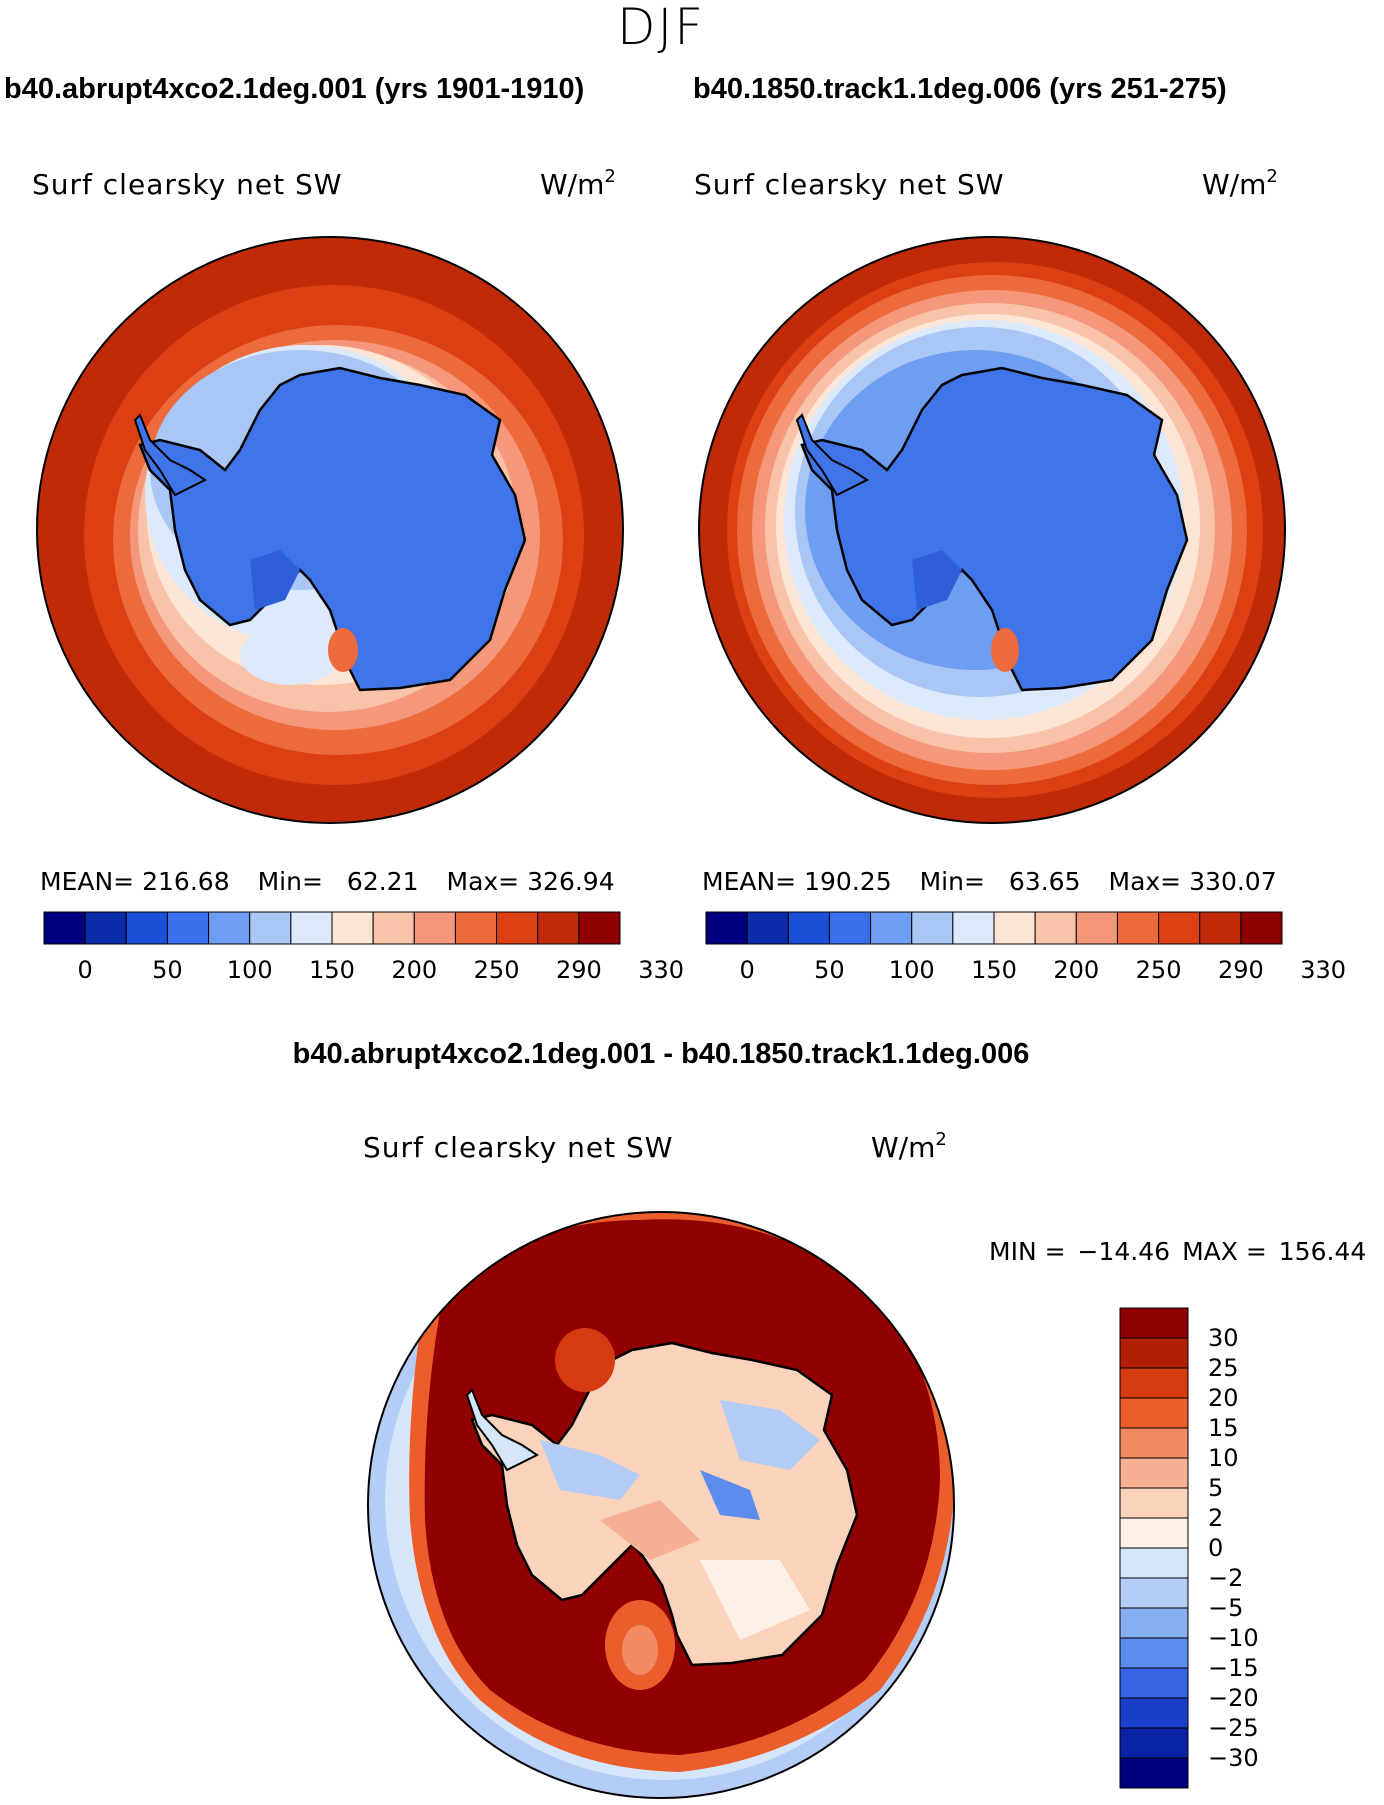 This screenshot has height=1805, width=1384. Describe the element at coordinates (1223, 1458) in the screenshot. I see `diff-colorbar-label: 10` at that location.